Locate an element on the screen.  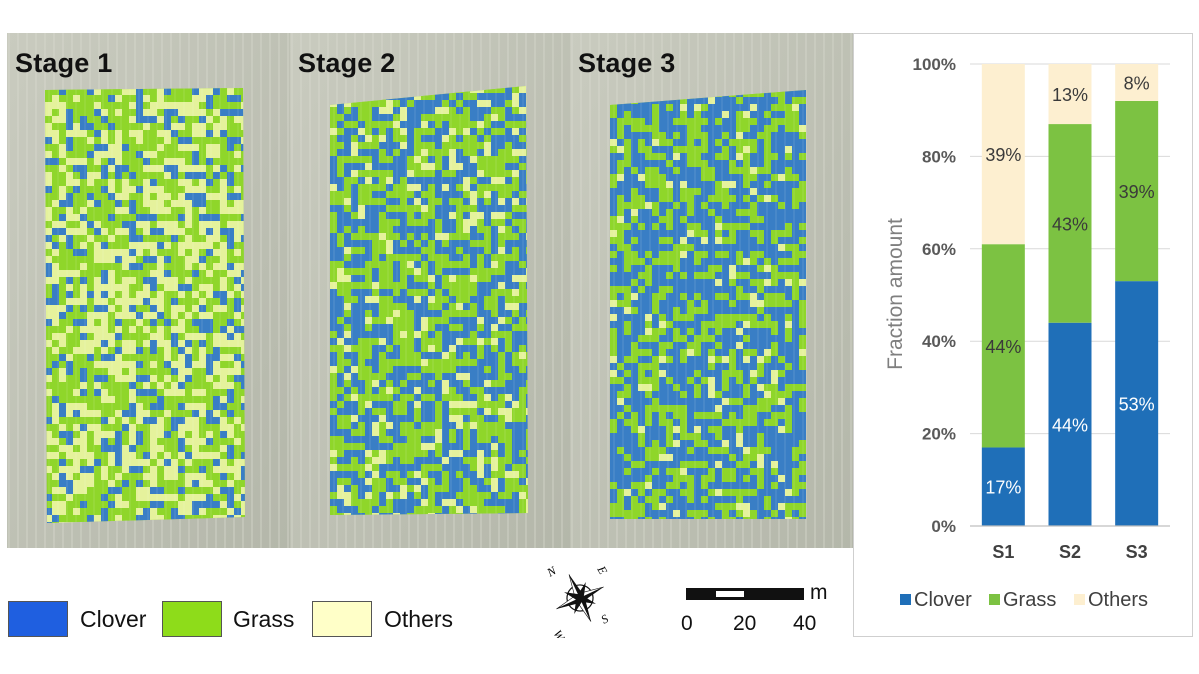
scale-bar-tick-0: 0 is located at coordinates (687, 623).